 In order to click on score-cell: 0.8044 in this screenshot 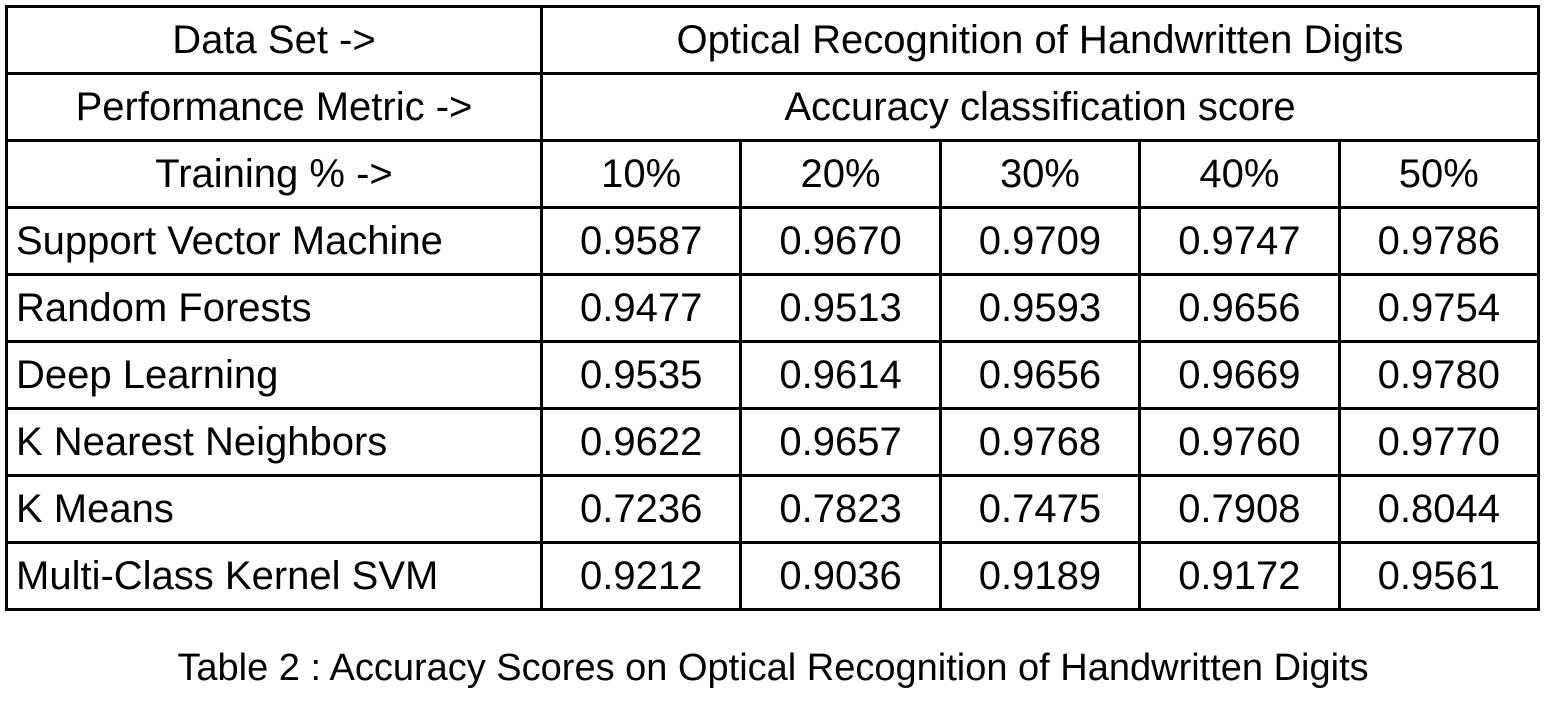, I will do `click(1439, 509)`.